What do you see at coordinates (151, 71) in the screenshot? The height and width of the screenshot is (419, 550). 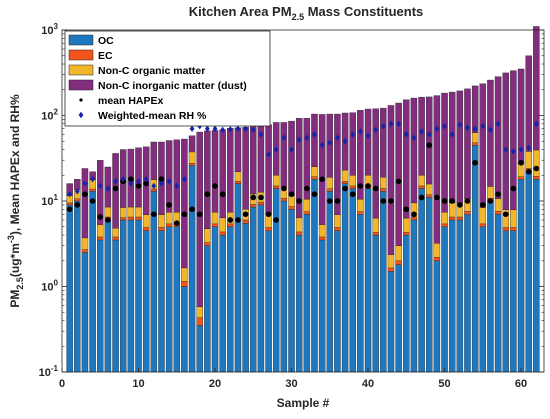 I see `legend-label-noc_org: Non-C organic matter` at bounding box center [151, 71].